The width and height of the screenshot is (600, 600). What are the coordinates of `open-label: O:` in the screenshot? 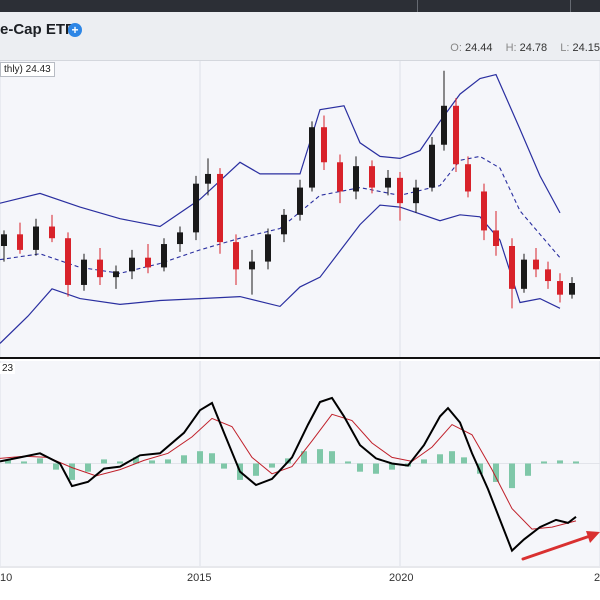 It's located at (456, 48).